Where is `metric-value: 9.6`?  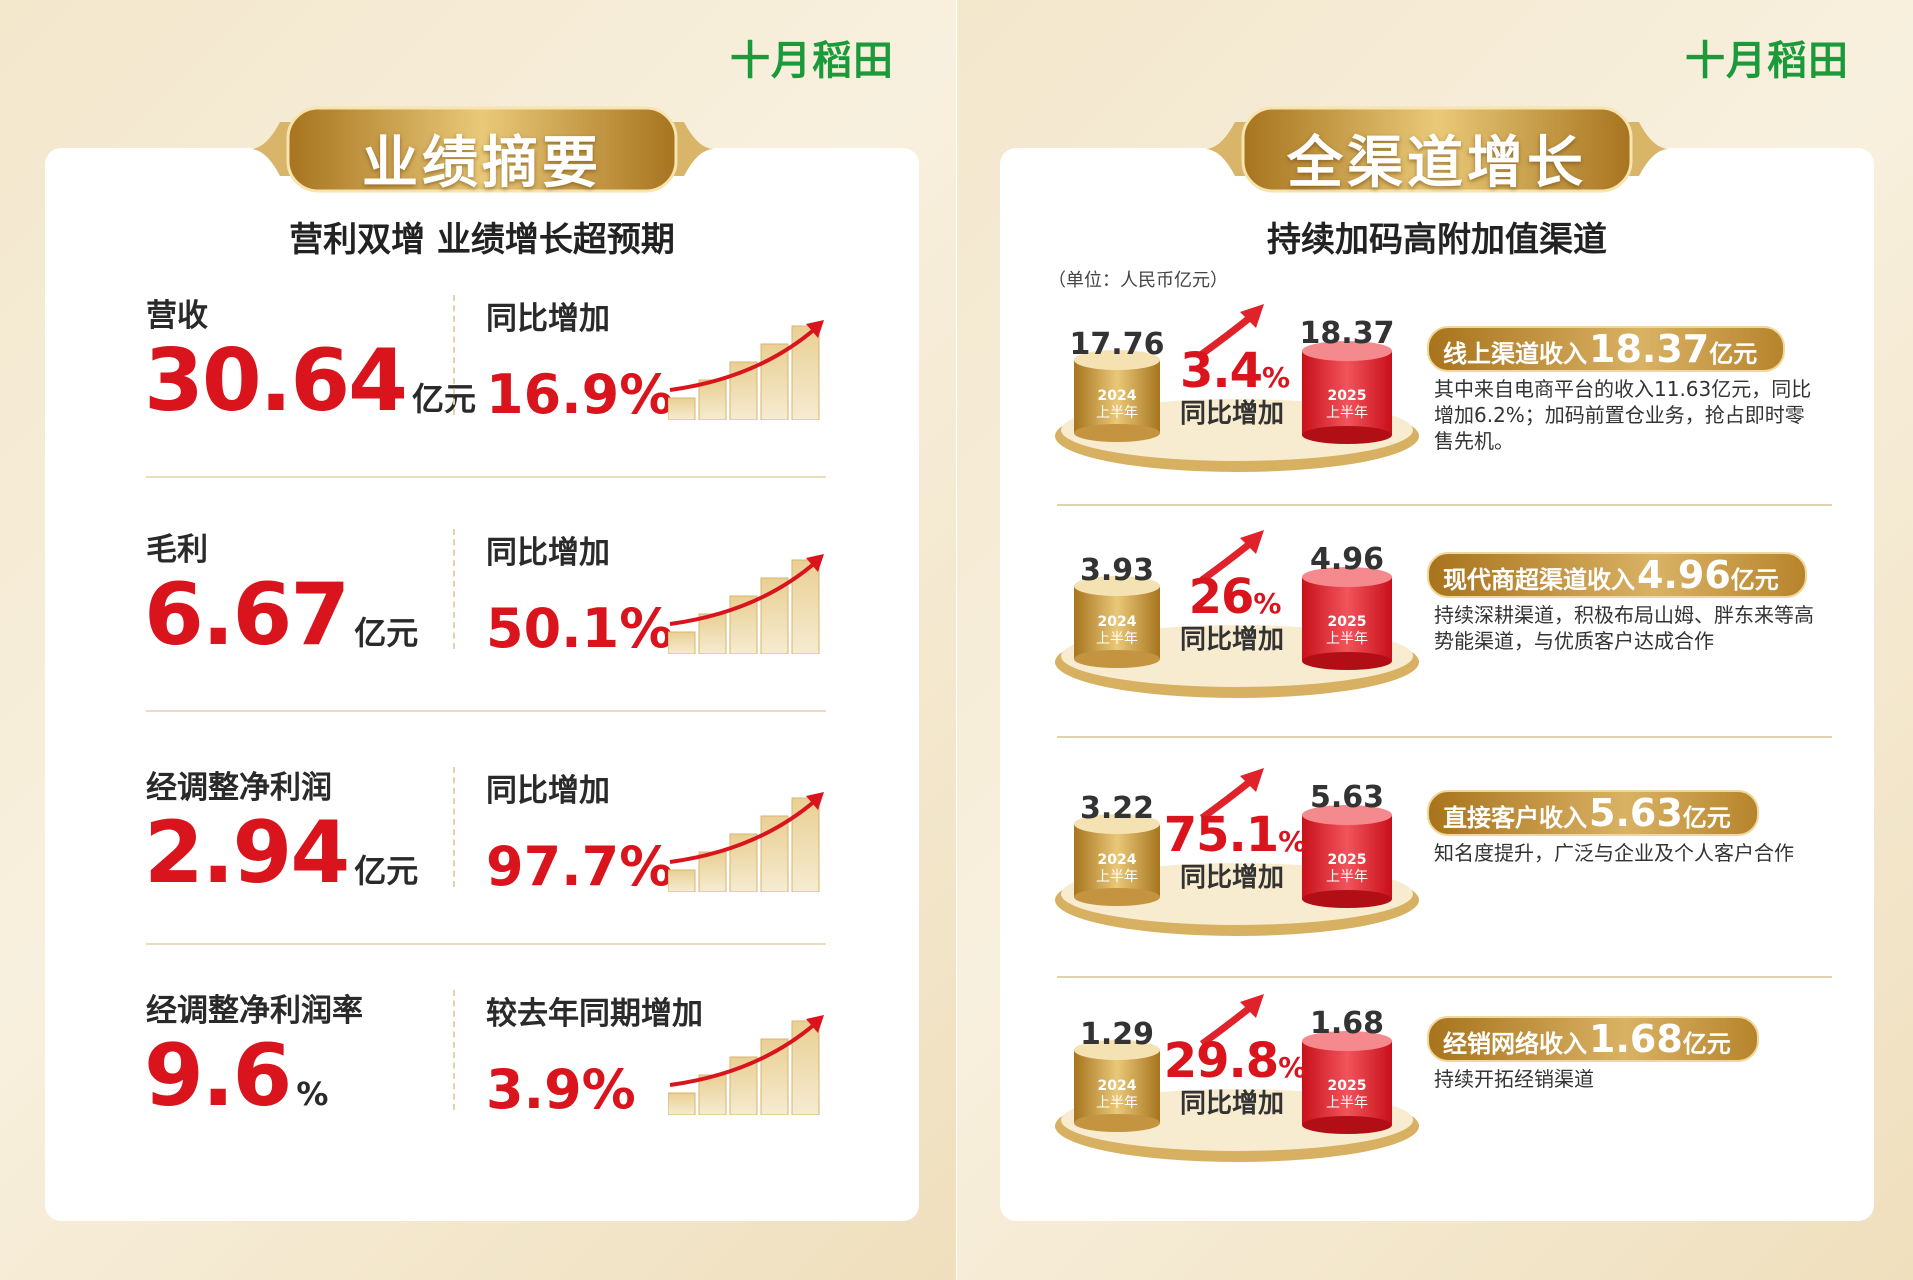 metric-value: 9.6 is located at coordinates (218, 1076).